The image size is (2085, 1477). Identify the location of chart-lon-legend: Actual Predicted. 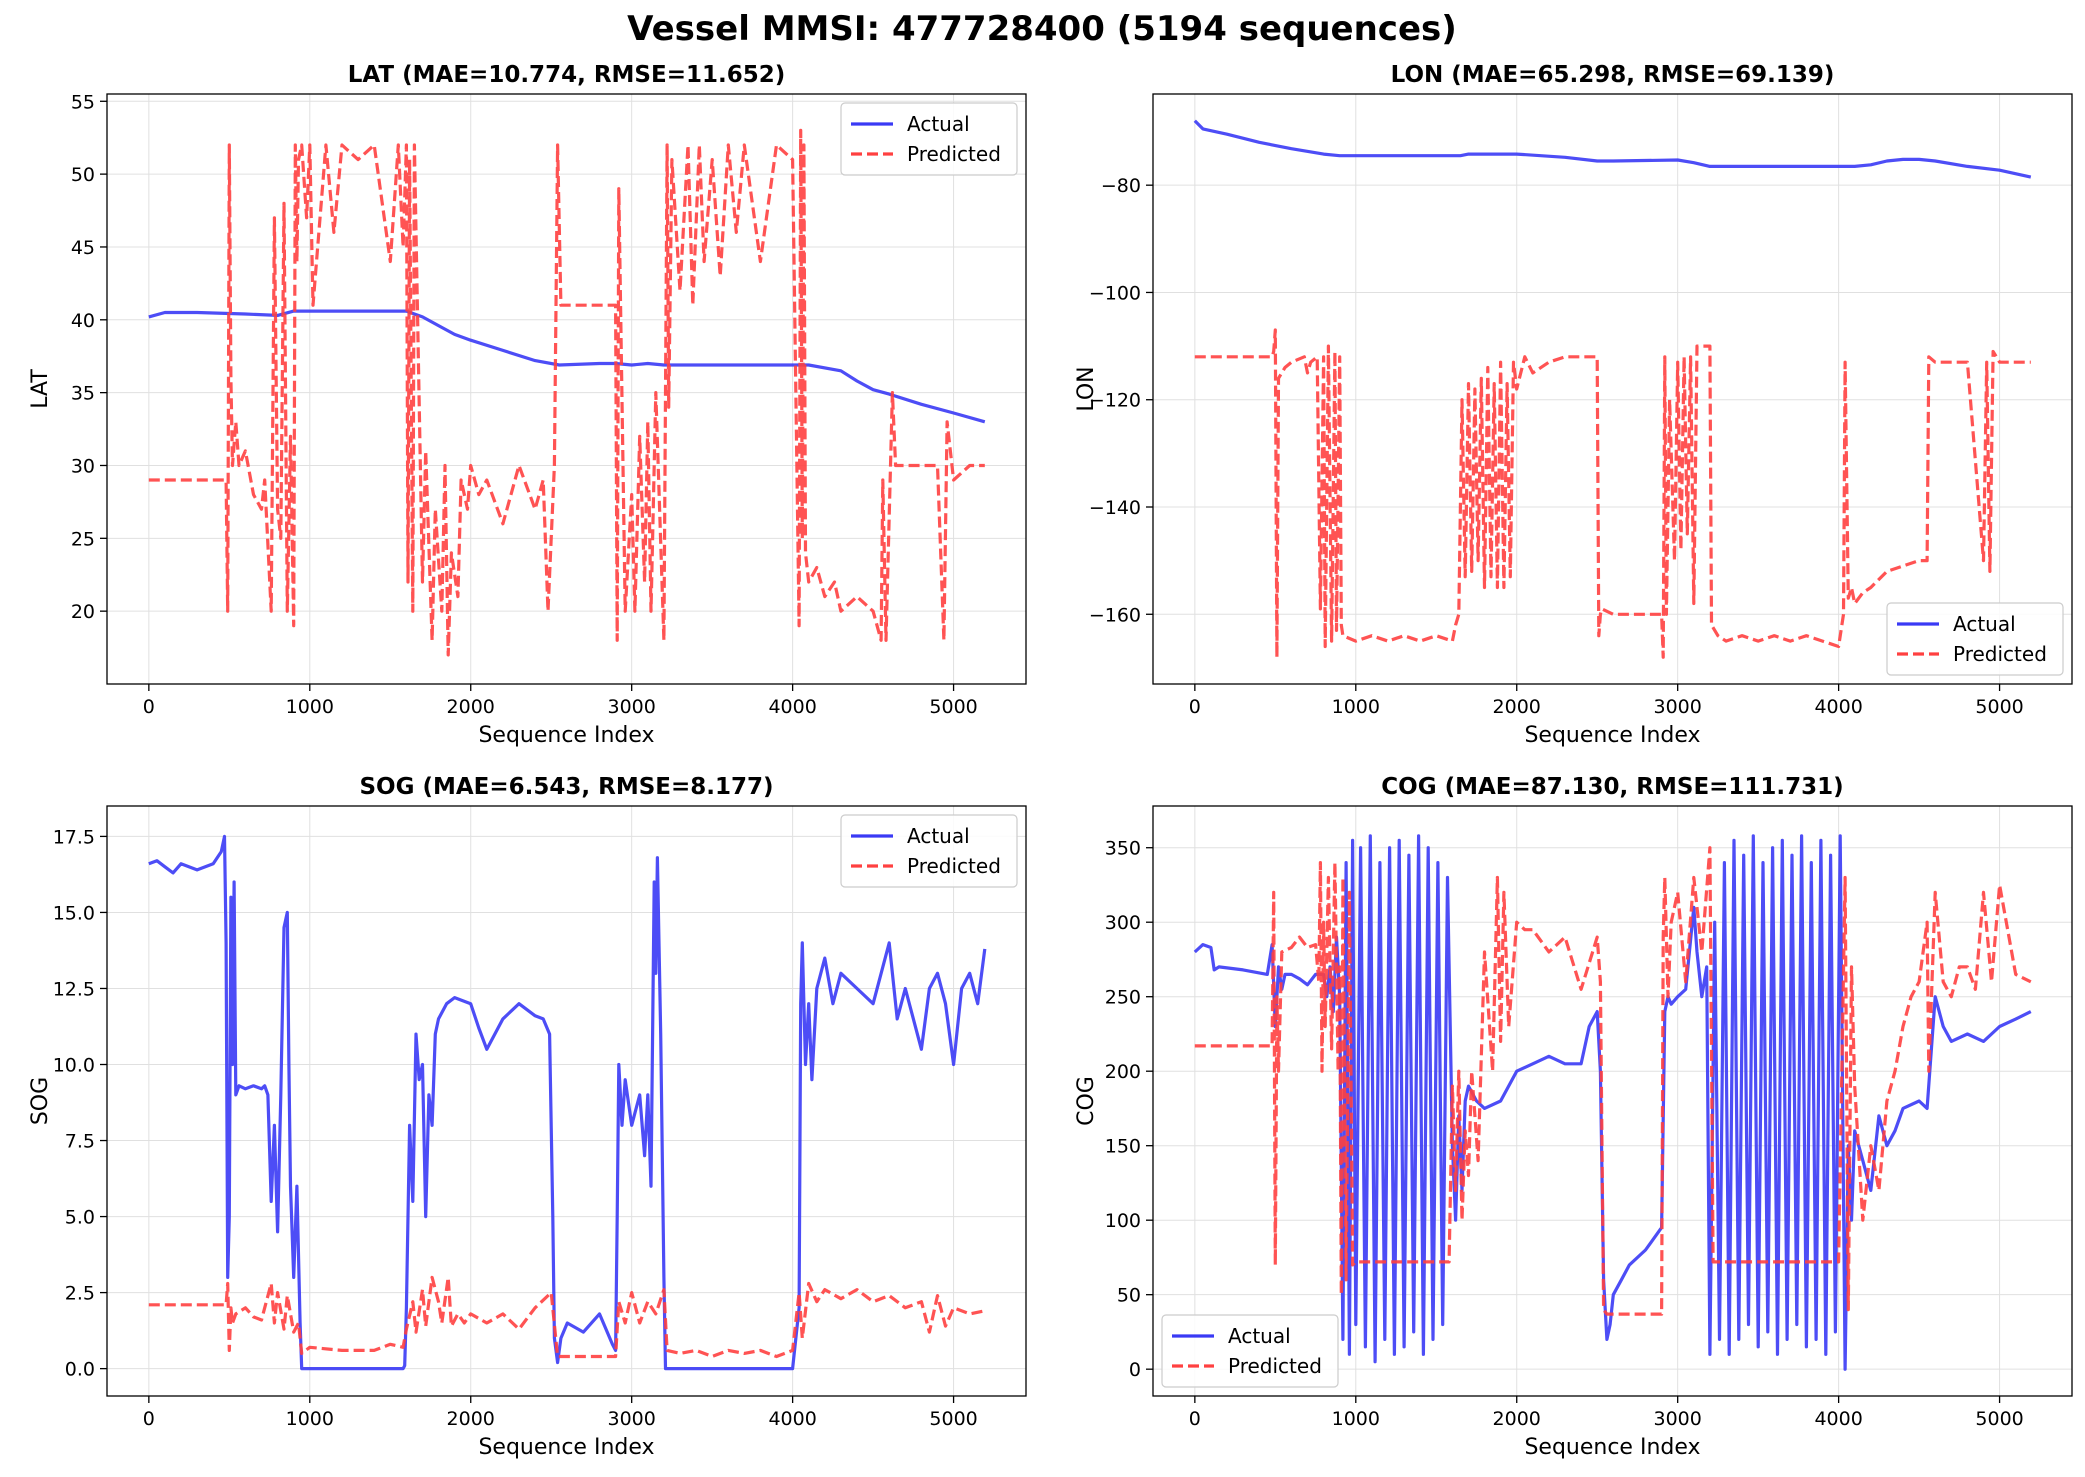
(1975, 639).